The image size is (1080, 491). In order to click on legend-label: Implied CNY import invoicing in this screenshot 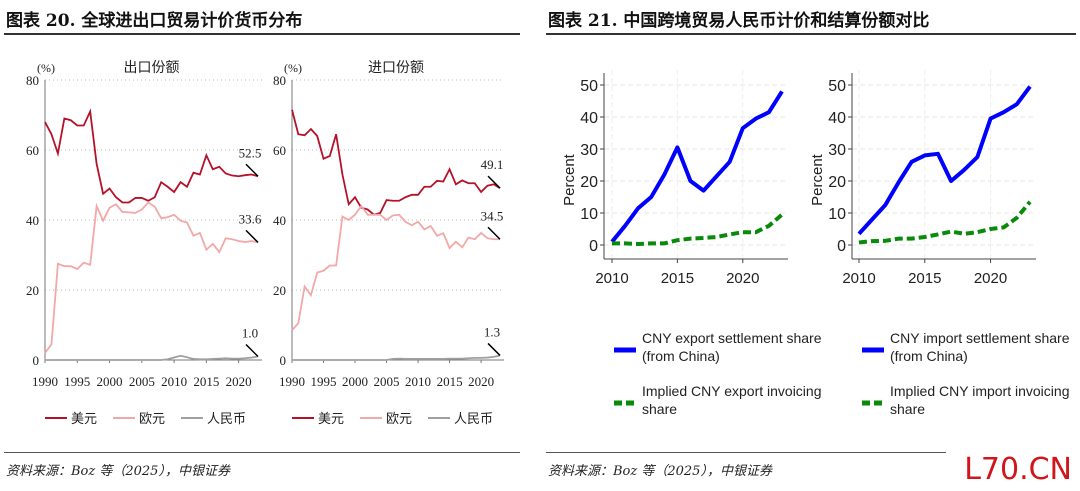, I will do `click(979, 391)`.